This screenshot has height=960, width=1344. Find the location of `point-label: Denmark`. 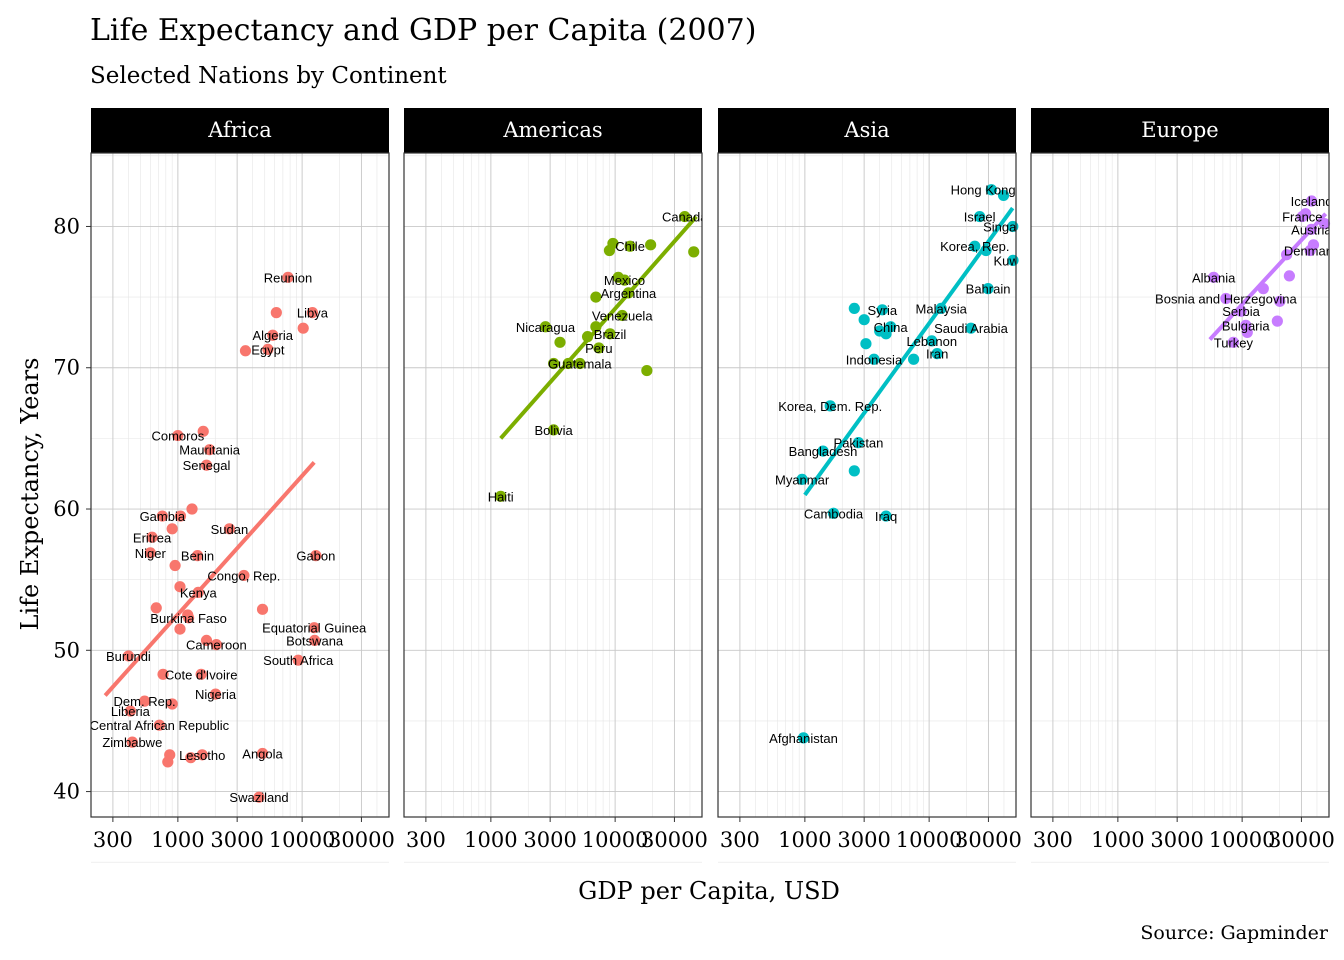

point-label: Denmark is located at coordinates (1310, 250).